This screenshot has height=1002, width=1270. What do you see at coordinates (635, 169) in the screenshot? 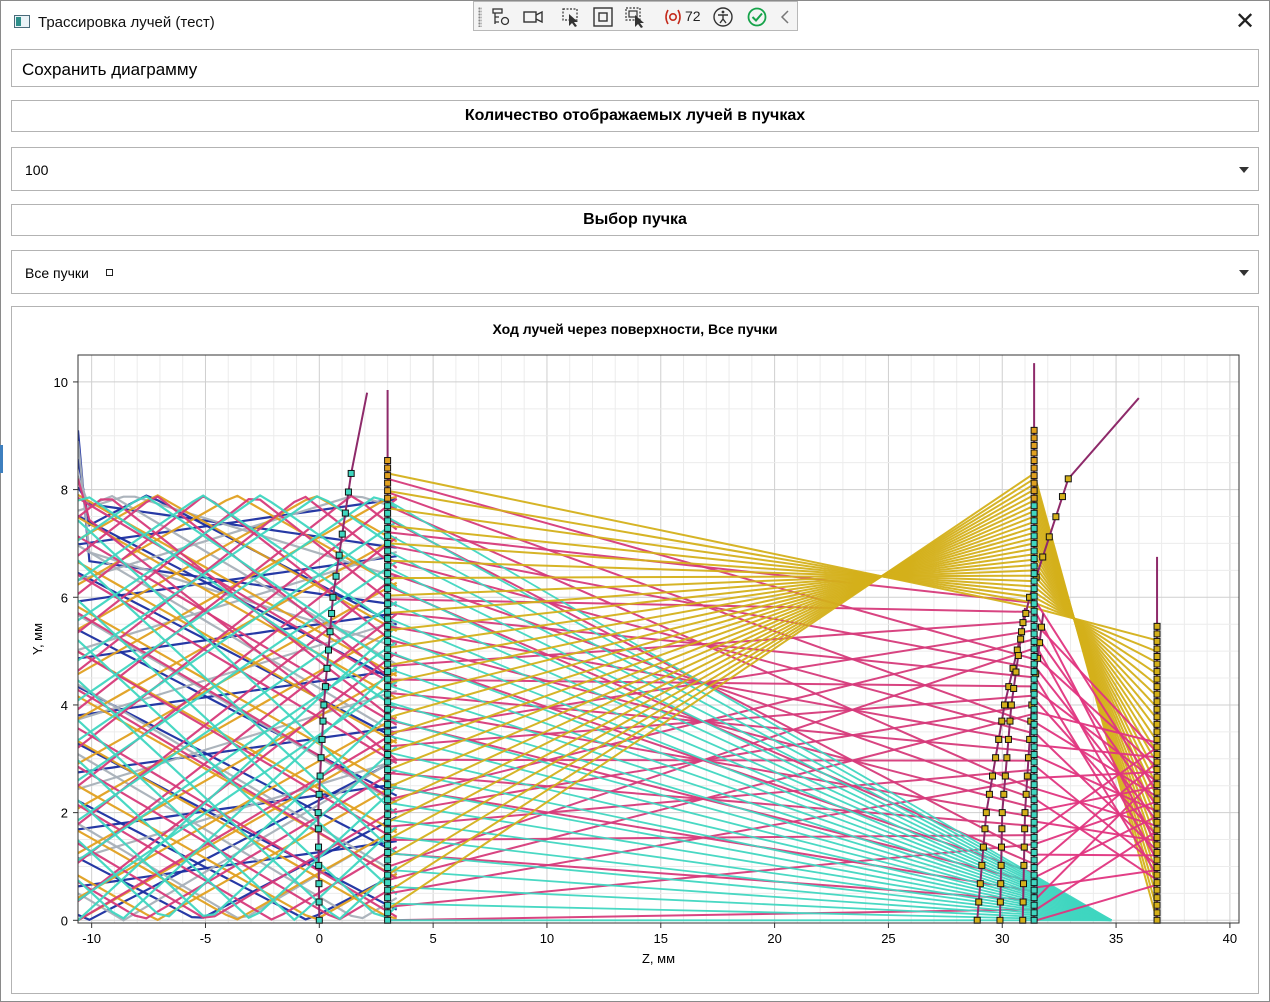
I see `rays-count-select: 100` at bounding box center [635, 169].